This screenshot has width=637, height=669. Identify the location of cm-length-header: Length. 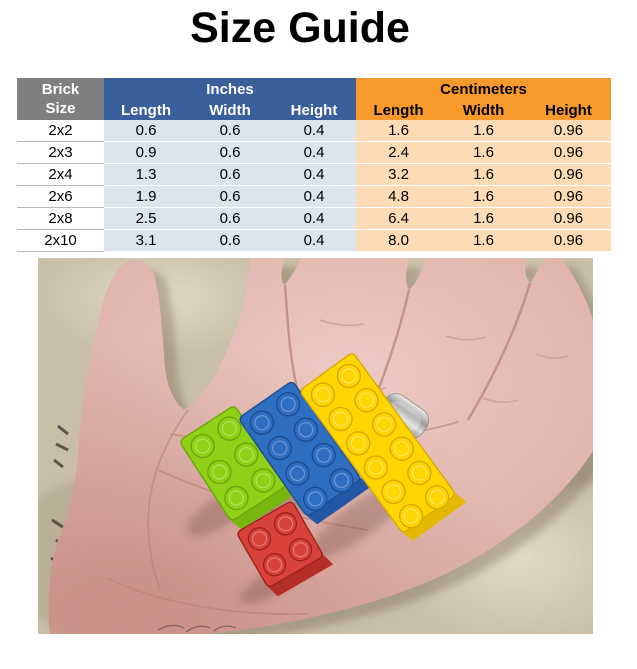
(398, 110).